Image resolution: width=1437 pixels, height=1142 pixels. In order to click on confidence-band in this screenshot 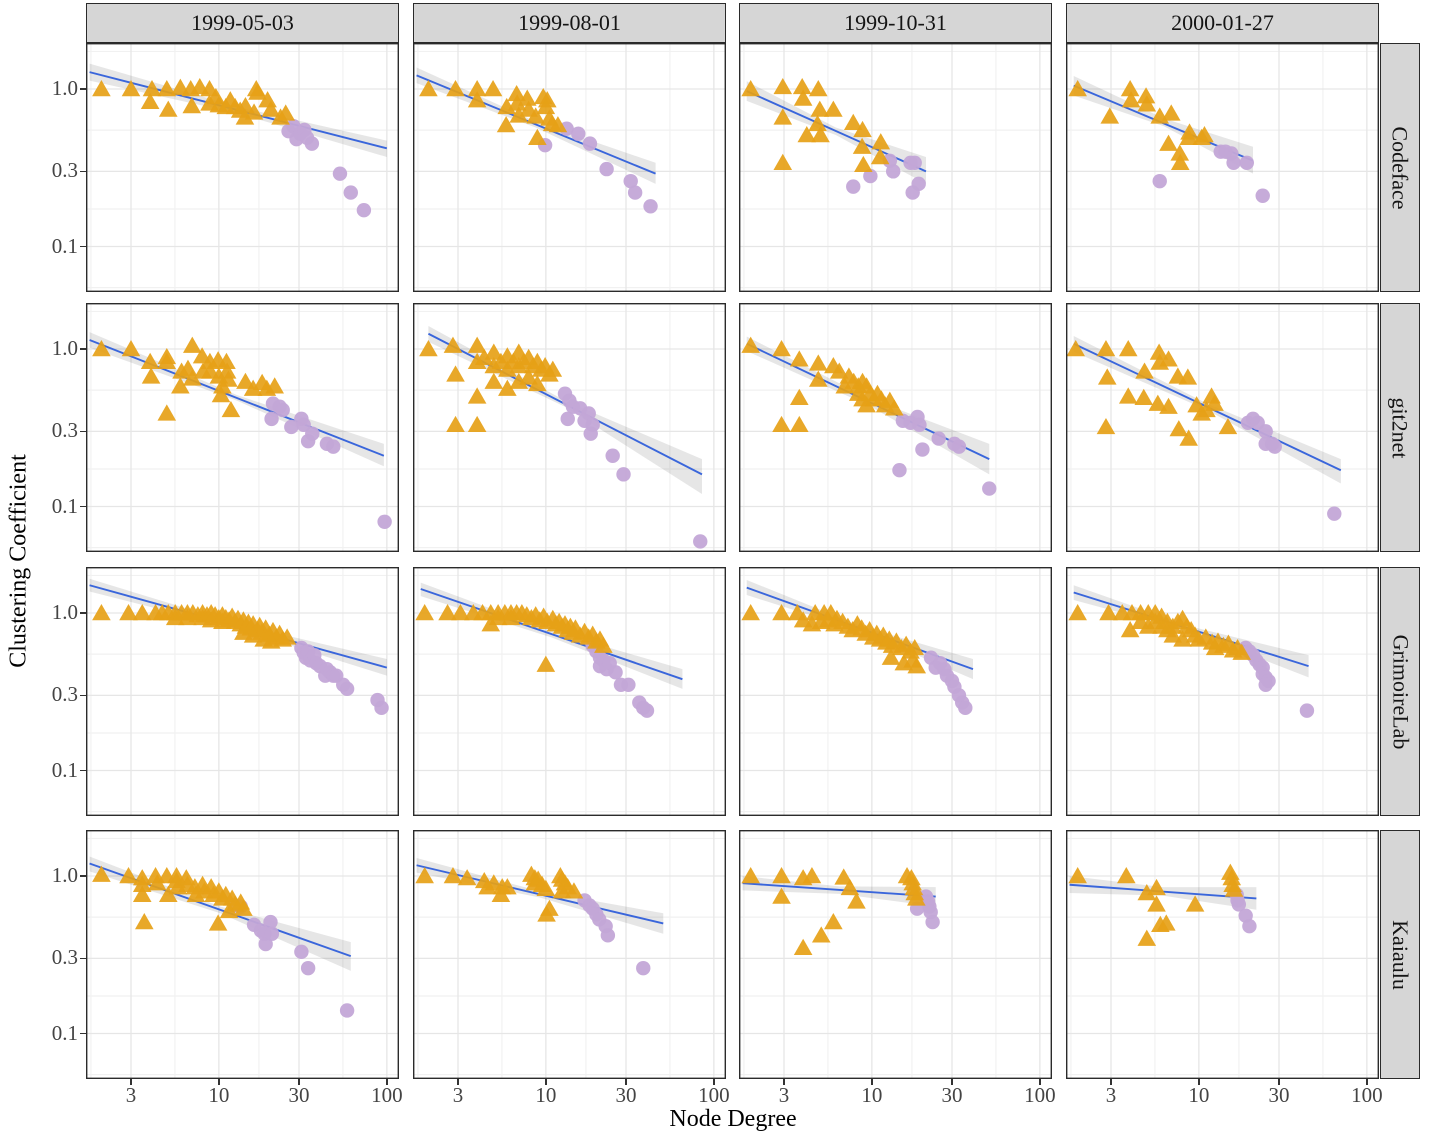, I will do `click(868, 405)`.